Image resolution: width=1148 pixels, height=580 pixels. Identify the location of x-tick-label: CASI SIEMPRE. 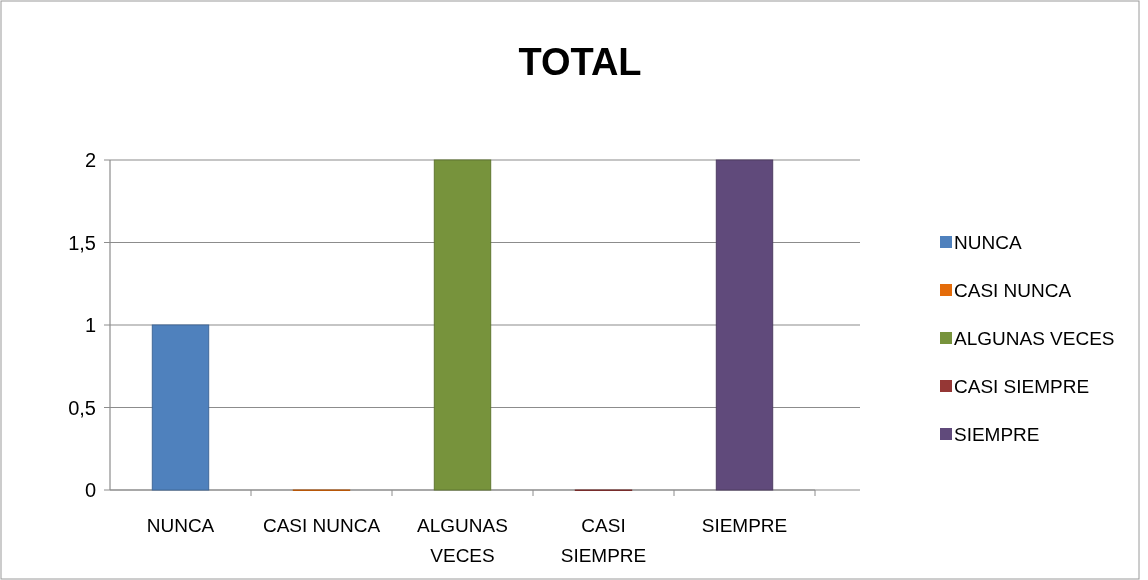
(603, 540).